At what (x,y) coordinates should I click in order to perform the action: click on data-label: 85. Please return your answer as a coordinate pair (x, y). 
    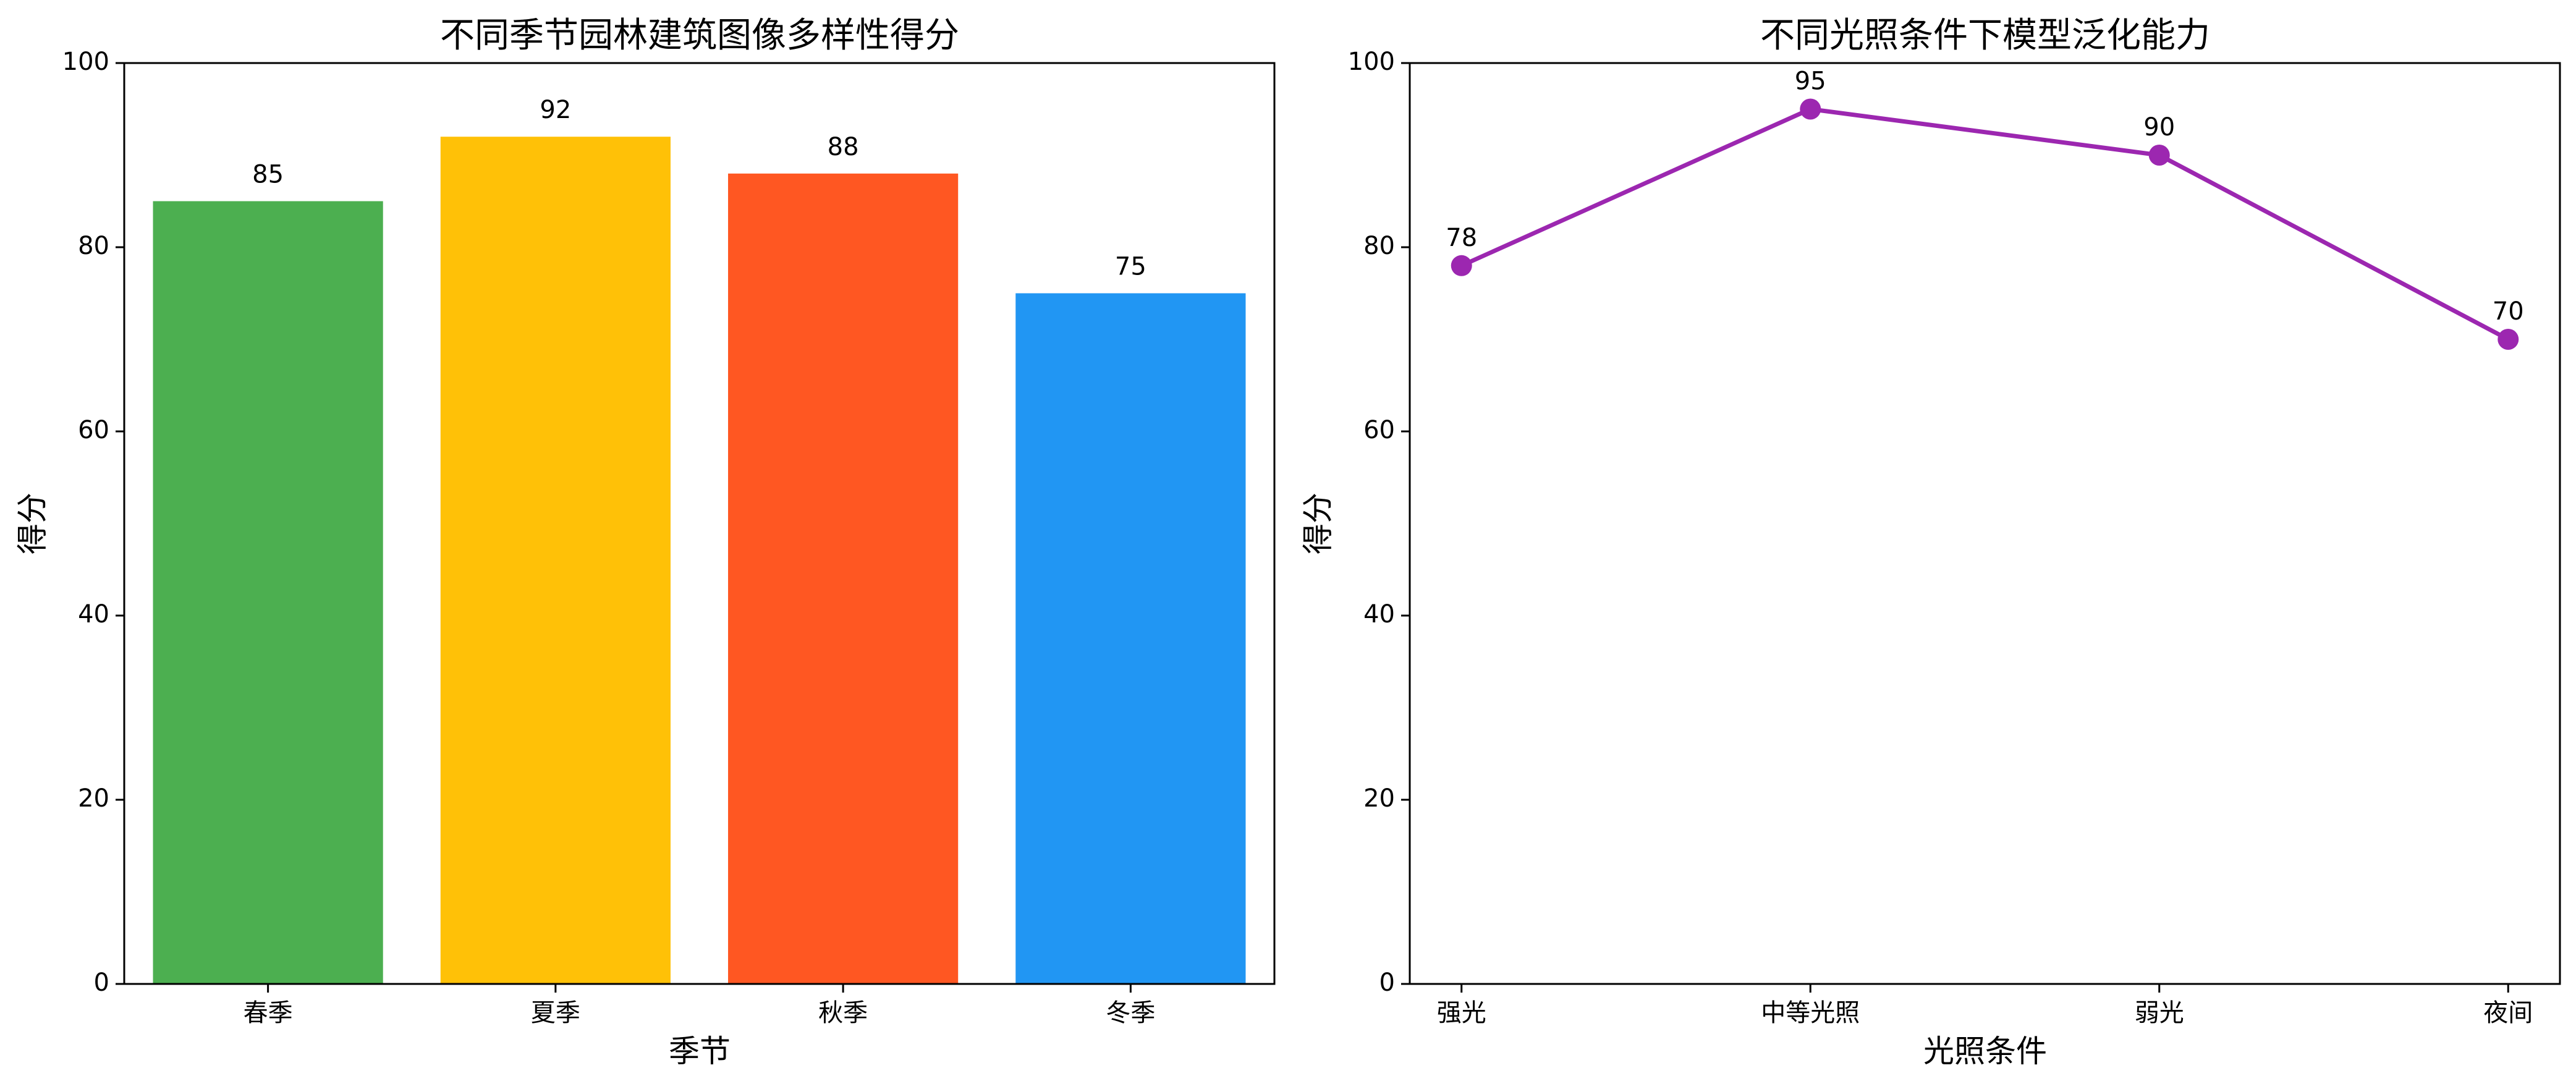
    Looking at the image, I should click on (268, 175).